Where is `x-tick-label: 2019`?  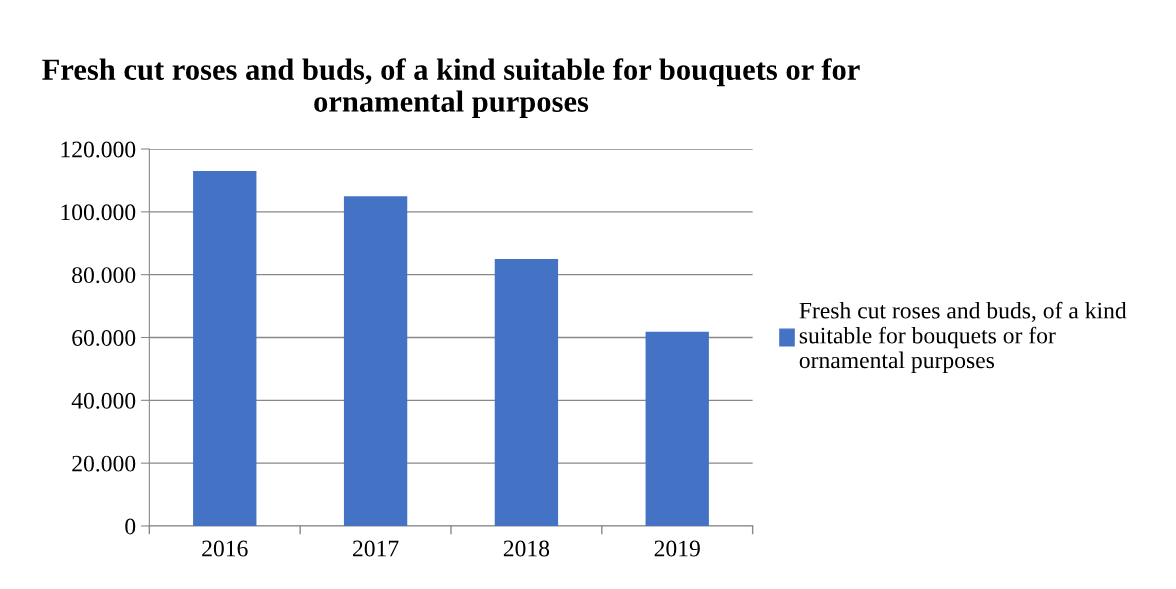 x-tick-label: 2019 is located at coordinates (677, 548).